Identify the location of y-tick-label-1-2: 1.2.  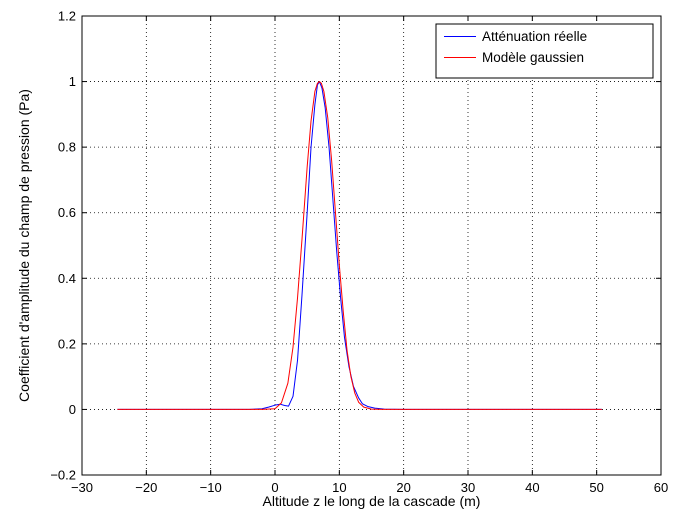
(67, 16).